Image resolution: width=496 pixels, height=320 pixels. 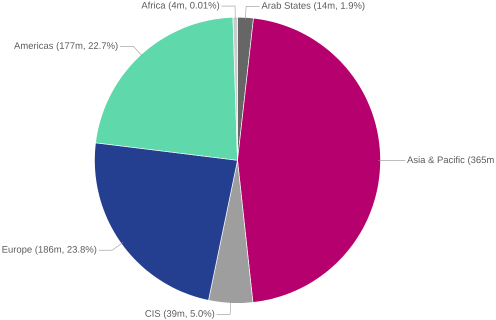 I want to click on slice-label: Europe (186m, 23.8%), so click(x=49, y=250).